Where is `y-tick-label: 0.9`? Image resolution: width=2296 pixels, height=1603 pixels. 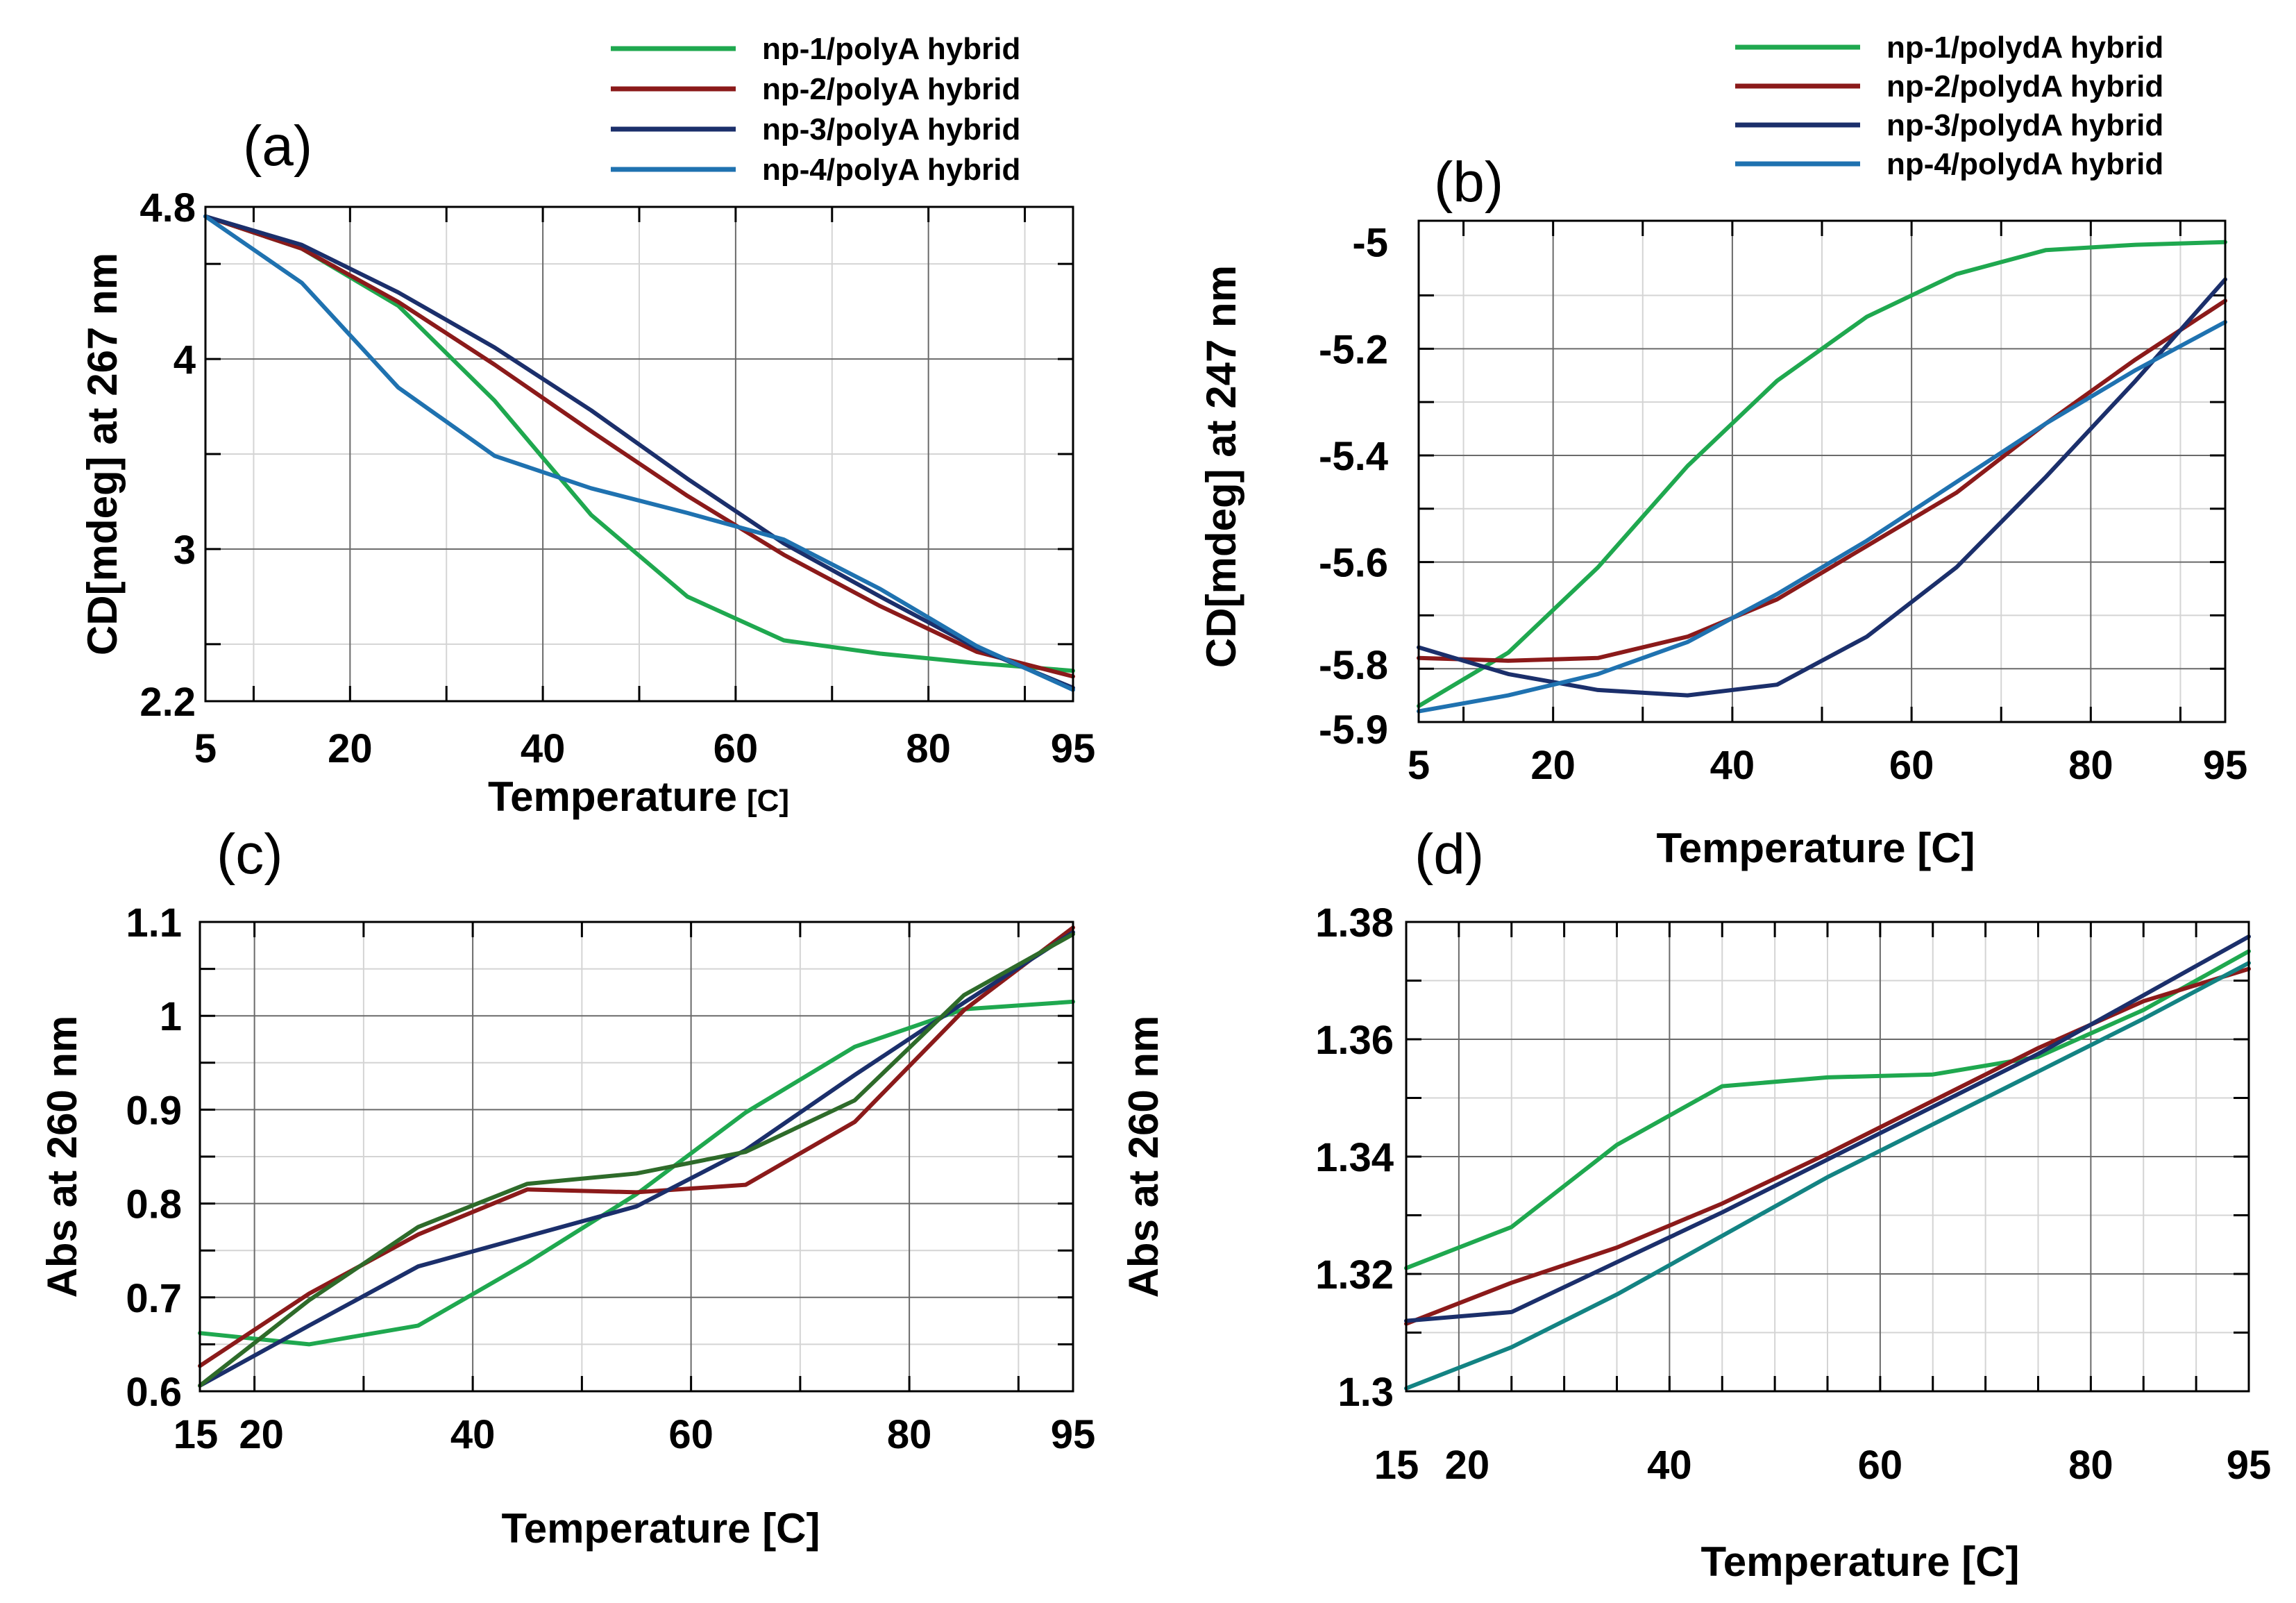 y-tick-label: 0.9 is located at coordinates (154, 1110).